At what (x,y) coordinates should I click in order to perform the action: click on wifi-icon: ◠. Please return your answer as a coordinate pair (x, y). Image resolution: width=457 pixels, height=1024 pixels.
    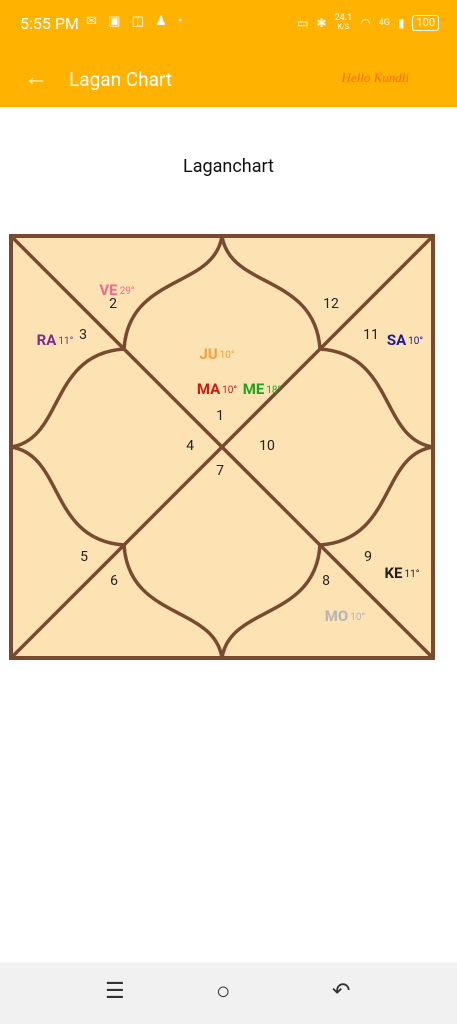
    Looking at the image, I should click on (365, 23).